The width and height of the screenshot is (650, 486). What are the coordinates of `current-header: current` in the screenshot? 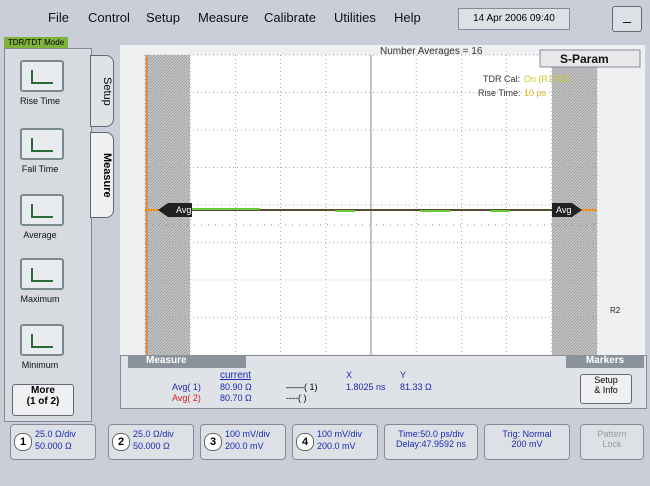 It's located at (236, 375).